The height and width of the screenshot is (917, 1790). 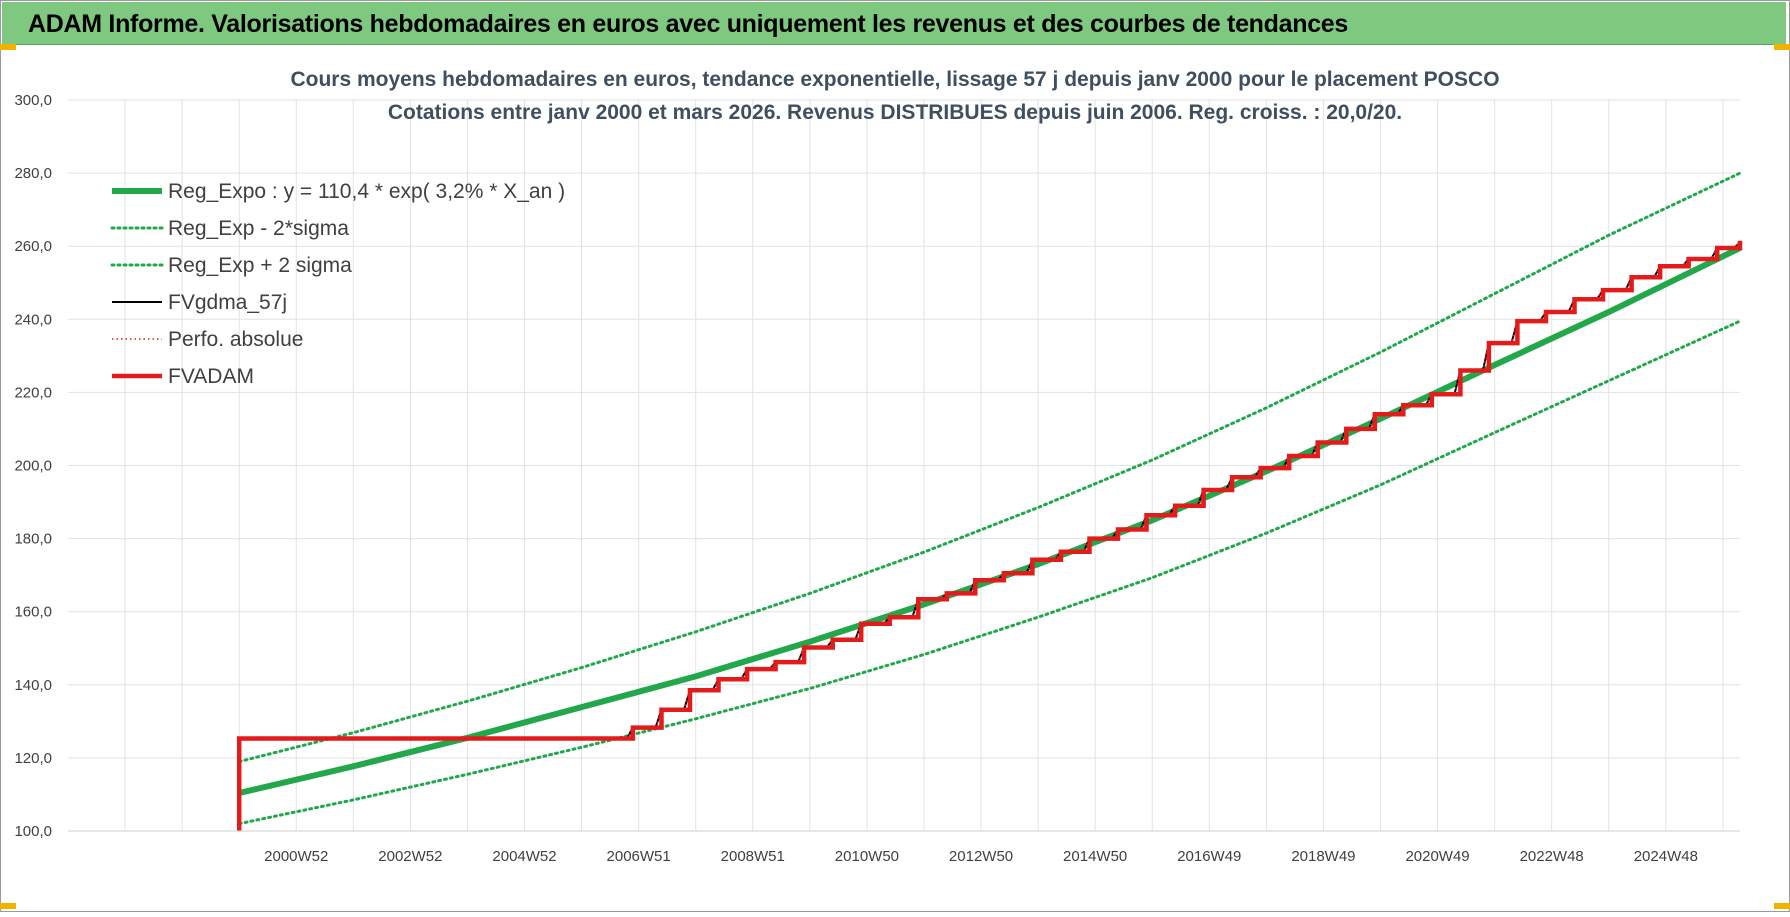 What do you see at coordinates (33, 612) in the screenshot?
I see `y-tick-label: 160,0` at bounding box center [33, 612].